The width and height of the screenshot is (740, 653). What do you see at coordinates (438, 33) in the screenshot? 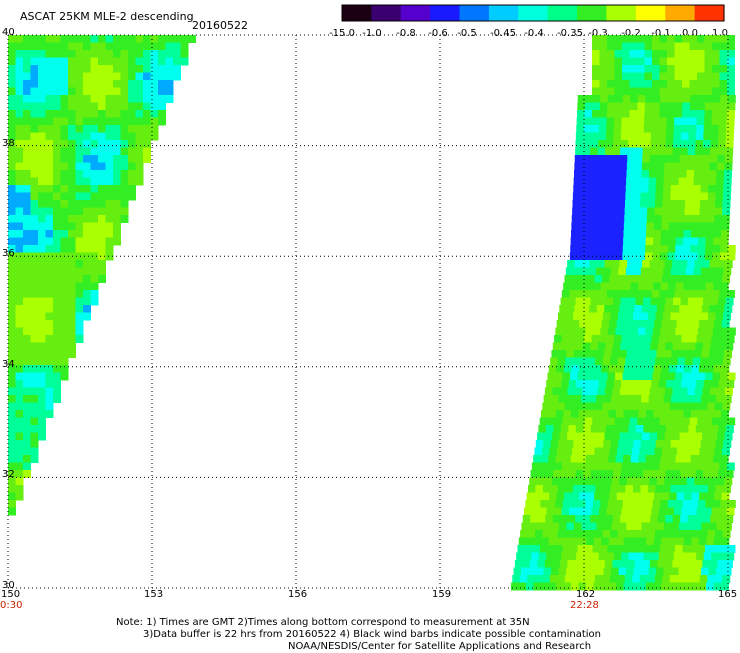
I see `colorbar-label: -0.6` at bounding box center [438, 33].